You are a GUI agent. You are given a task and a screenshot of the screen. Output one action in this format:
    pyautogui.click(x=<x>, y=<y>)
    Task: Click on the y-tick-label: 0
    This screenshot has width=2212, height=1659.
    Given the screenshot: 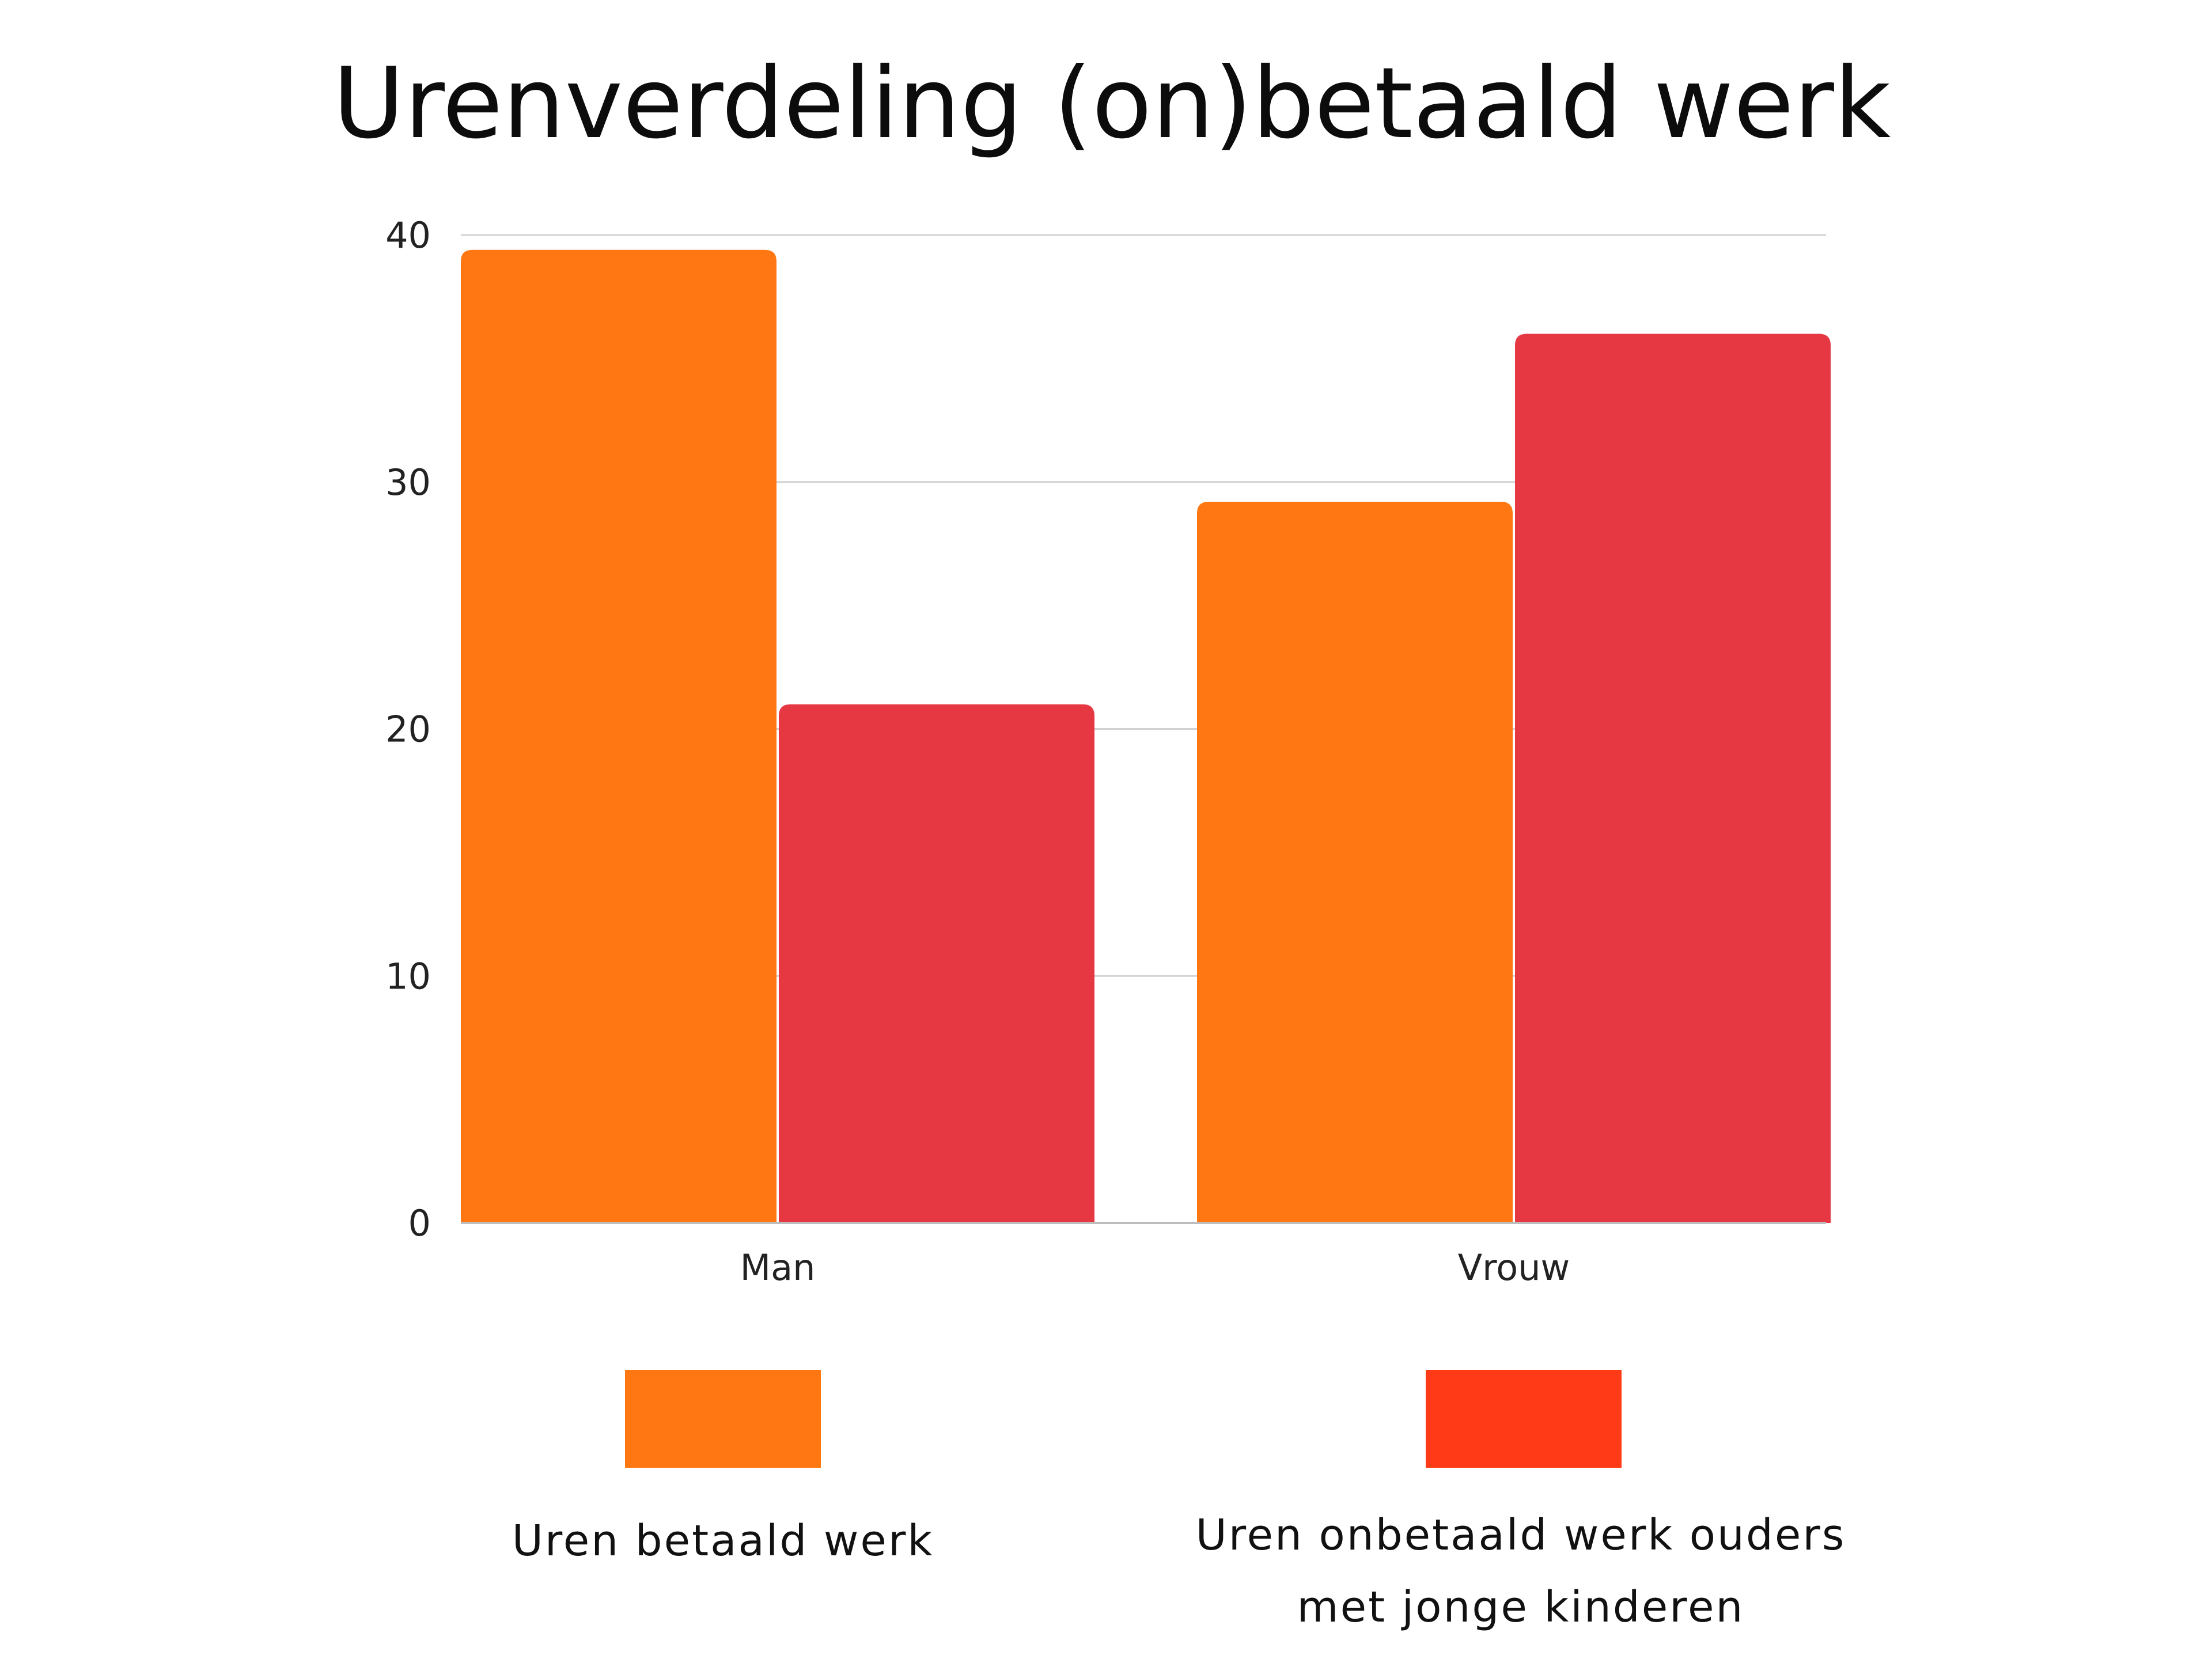 What is the action you would take?
    pyautogui.click(x=419, y=1223)
    